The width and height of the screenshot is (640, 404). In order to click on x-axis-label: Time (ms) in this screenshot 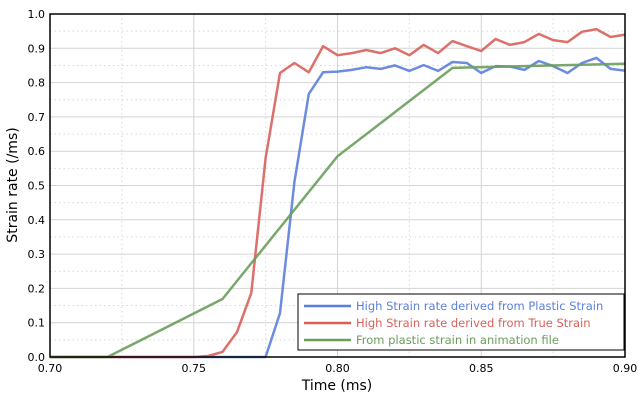, I will do `click(337, 386)`.